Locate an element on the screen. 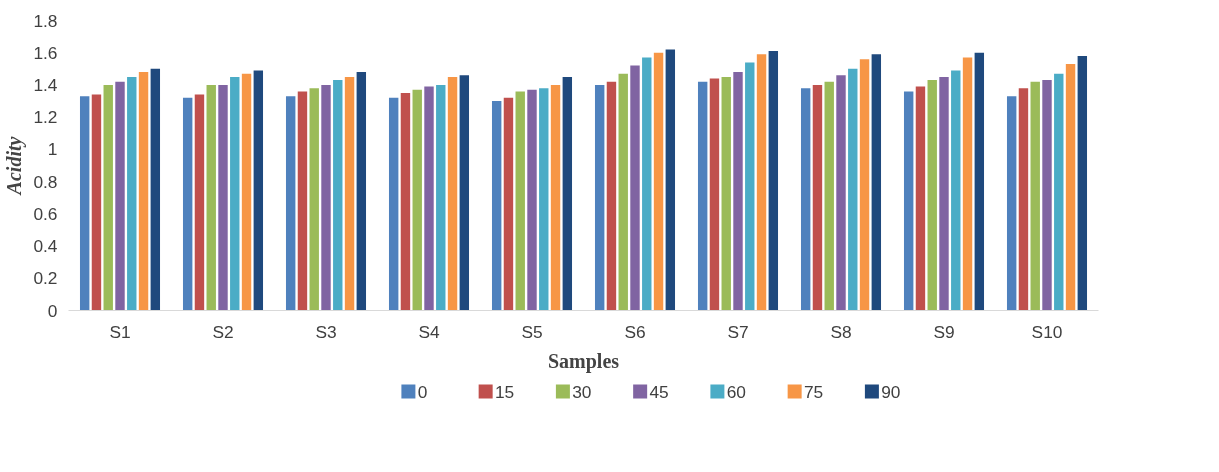 Image resolution: width=1219 pixels, height=472 pixels. x-tick-label: S3 is located at coordinates (326, 331).